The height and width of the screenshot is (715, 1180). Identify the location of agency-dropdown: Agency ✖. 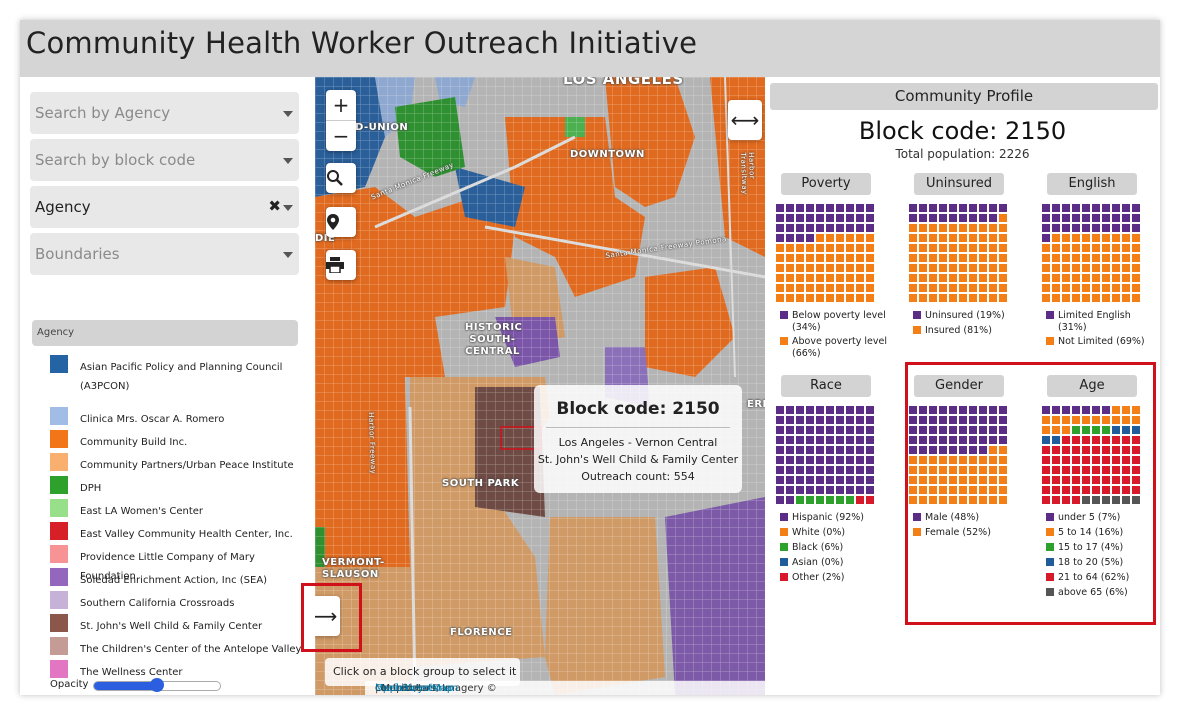
(164, 207).